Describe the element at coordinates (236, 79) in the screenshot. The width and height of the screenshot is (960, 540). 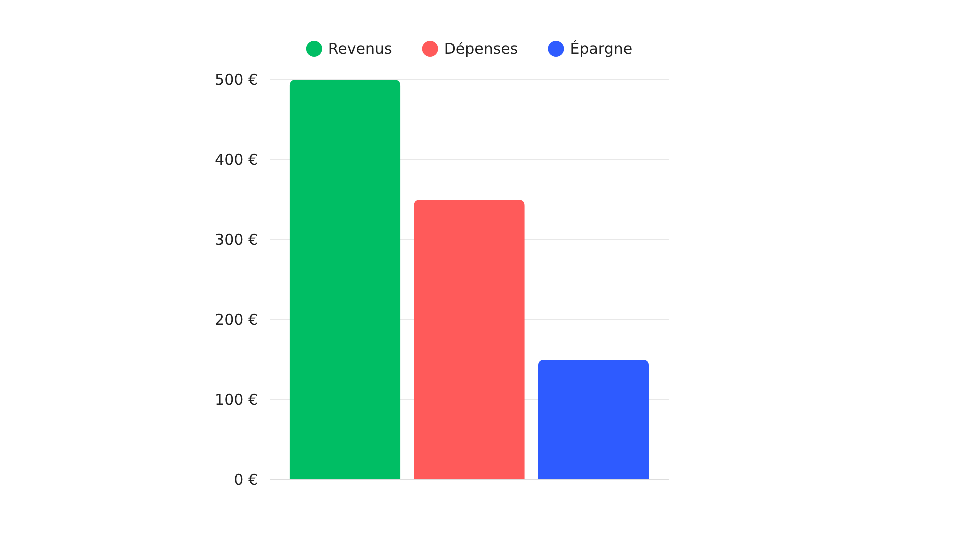
I see `y-tick-label: 500 €` at that location.